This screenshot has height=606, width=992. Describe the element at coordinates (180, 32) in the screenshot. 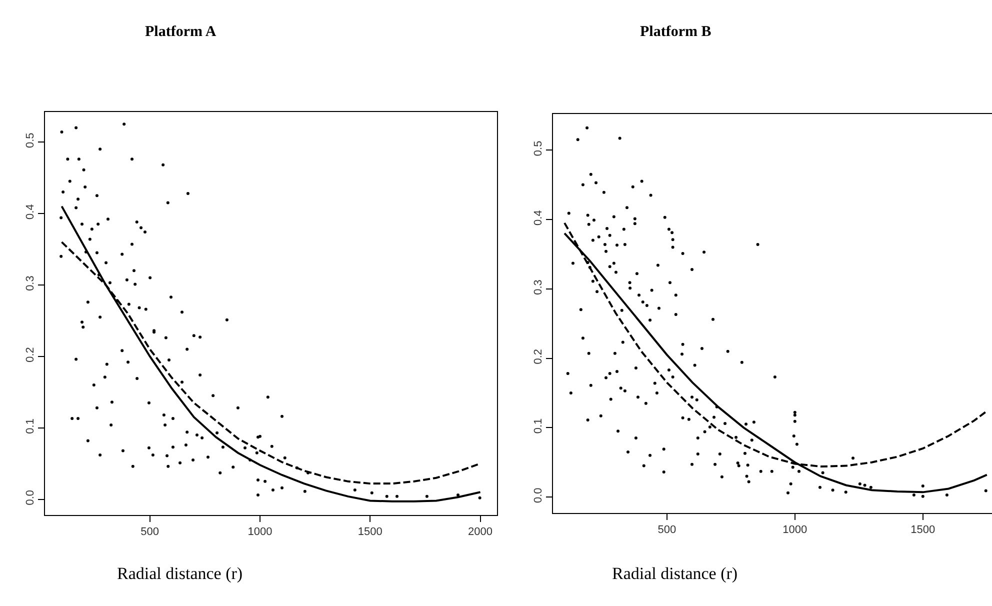

I see `chart-title: Platform A` at that location.